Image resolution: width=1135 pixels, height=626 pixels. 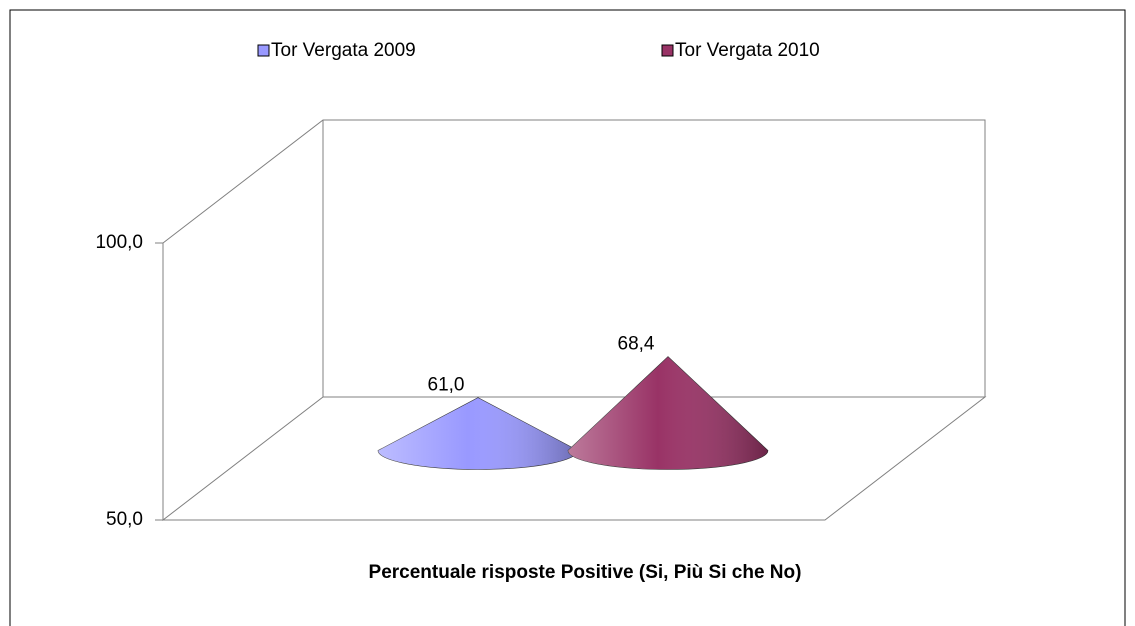 I want to click on value-label: 61,0, so click(x=446, y=385).